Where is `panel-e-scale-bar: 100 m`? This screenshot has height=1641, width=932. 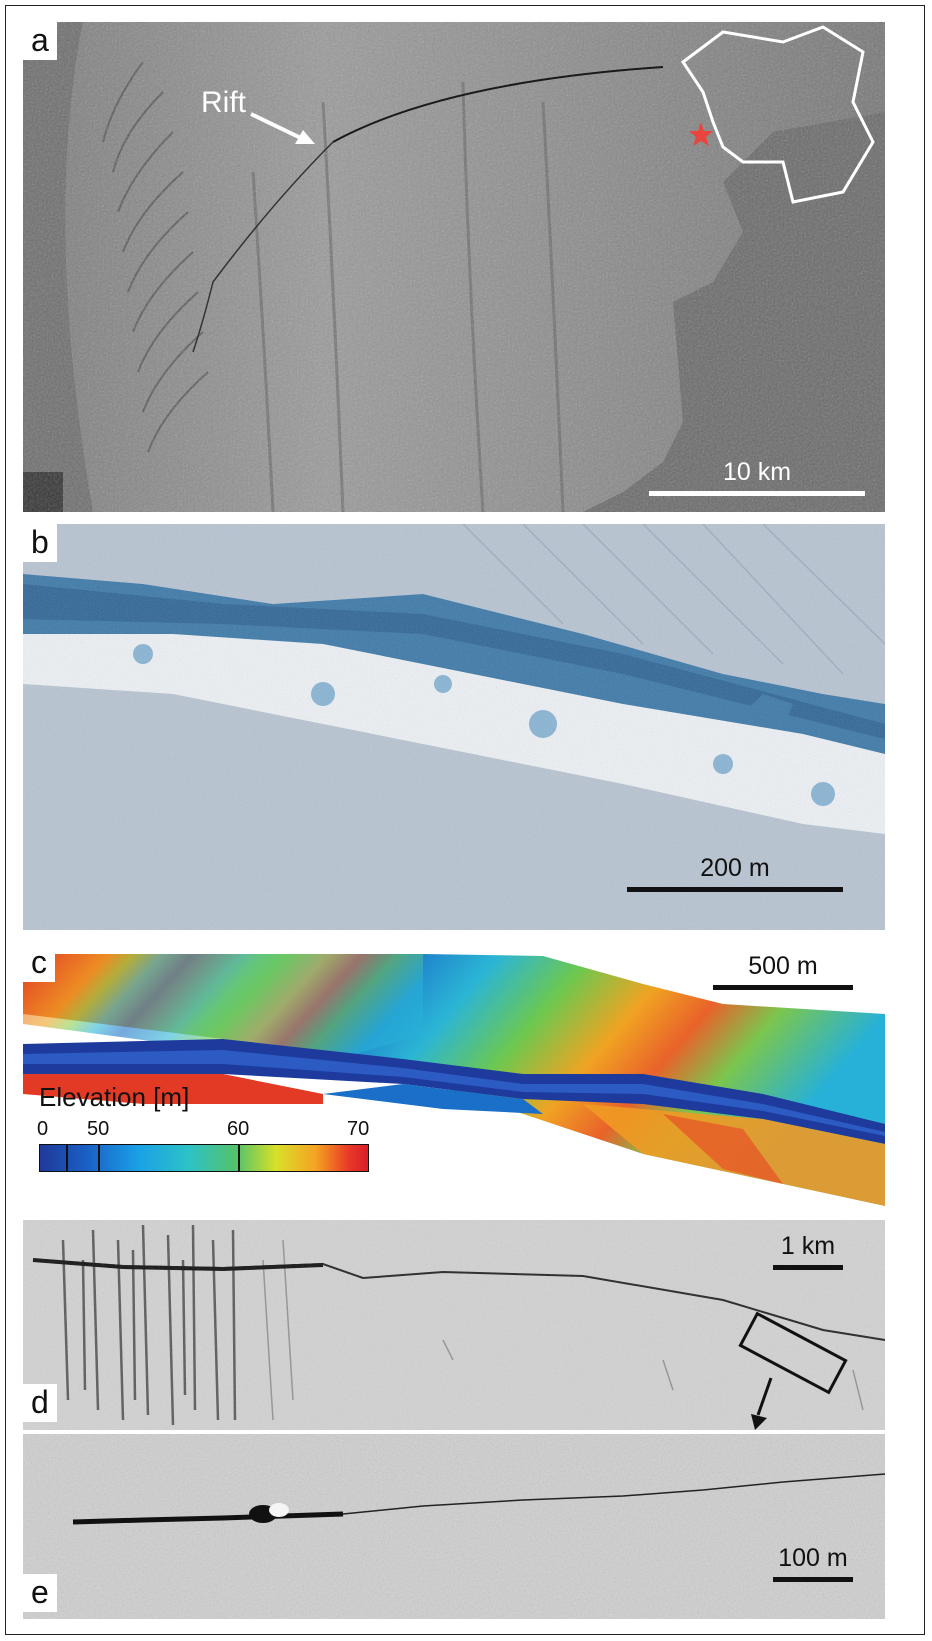
panel-e-scale-bar: 100 m is located at coordinates (813, 1563).